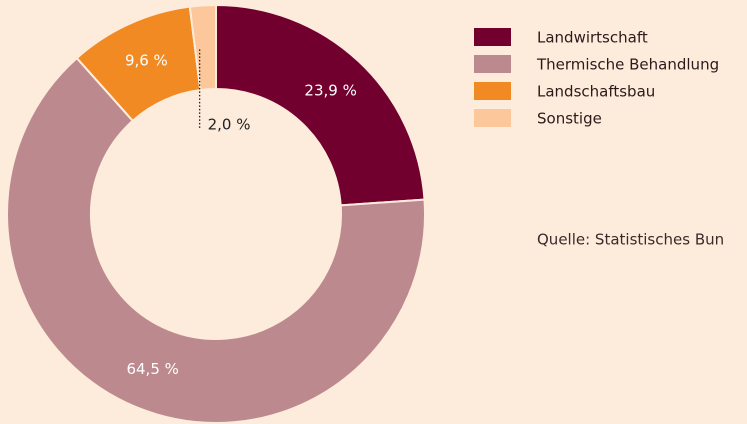 The height and width of the screenshot is (424, 747). I want to click on data-label: 64,5 %, so click(152, 369).